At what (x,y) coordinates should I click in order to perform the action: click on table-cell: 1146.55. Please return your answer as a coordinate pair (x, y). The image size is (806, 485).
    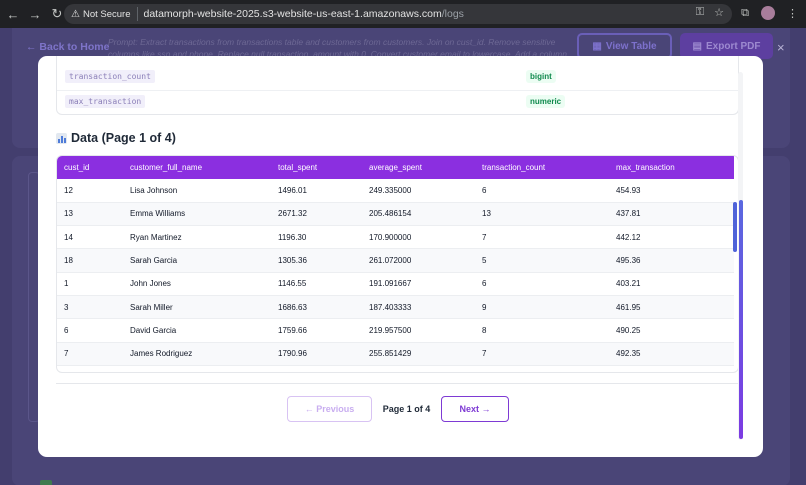
    Looking at the image, I should click on (316, 284).